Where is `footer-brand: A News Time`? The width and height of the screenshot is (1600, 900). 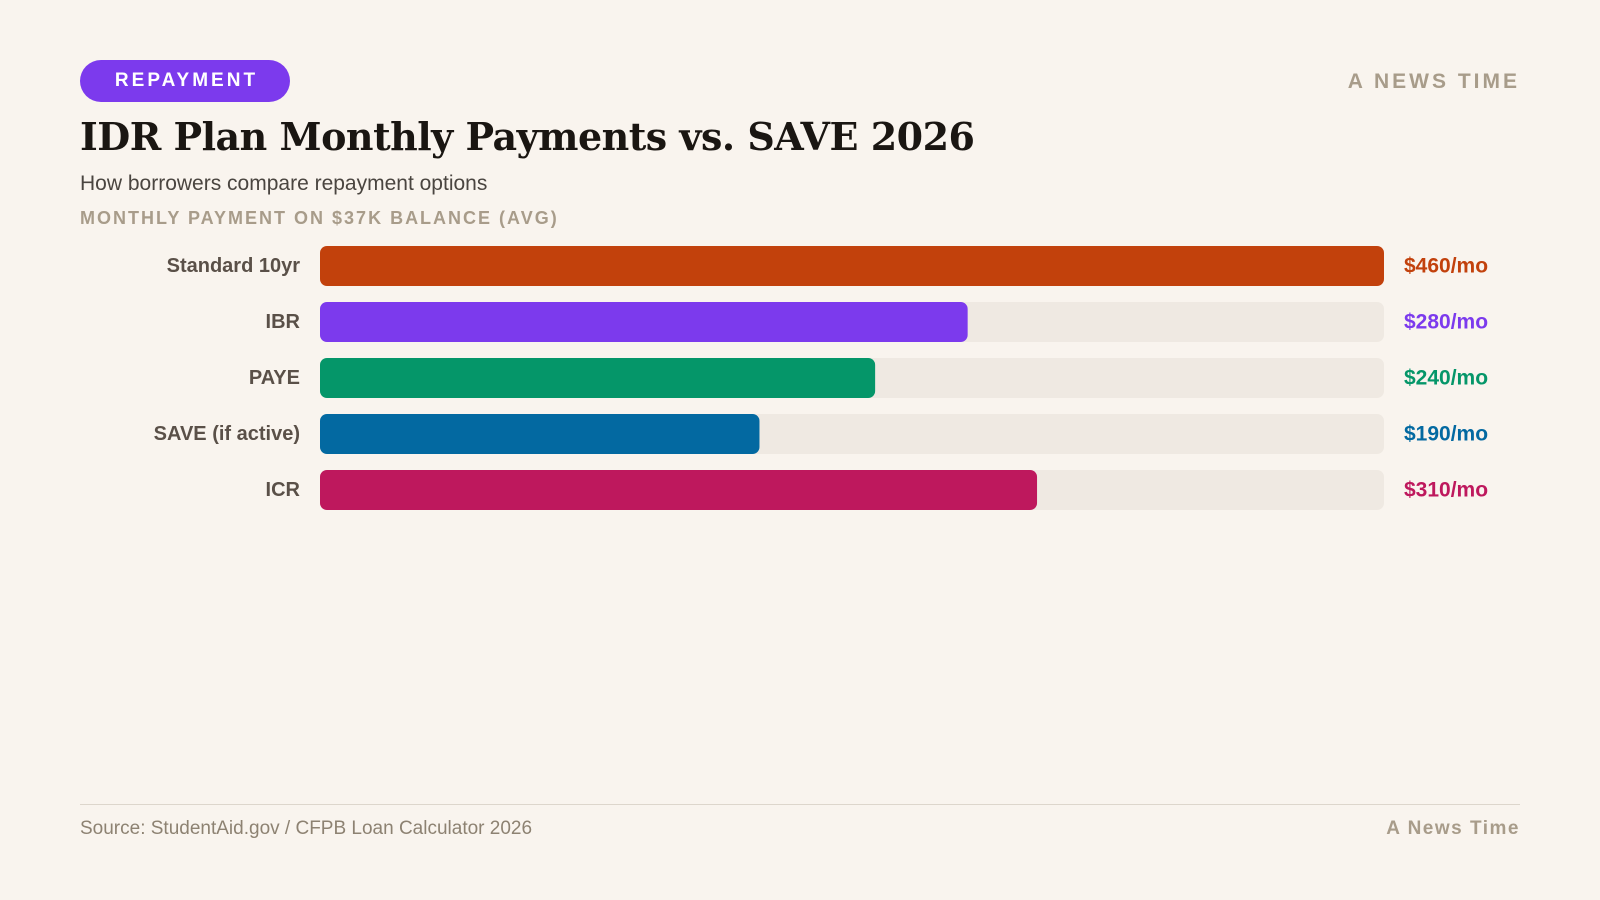
footer-brand: A News Time is located at coordinates (1453, 828).